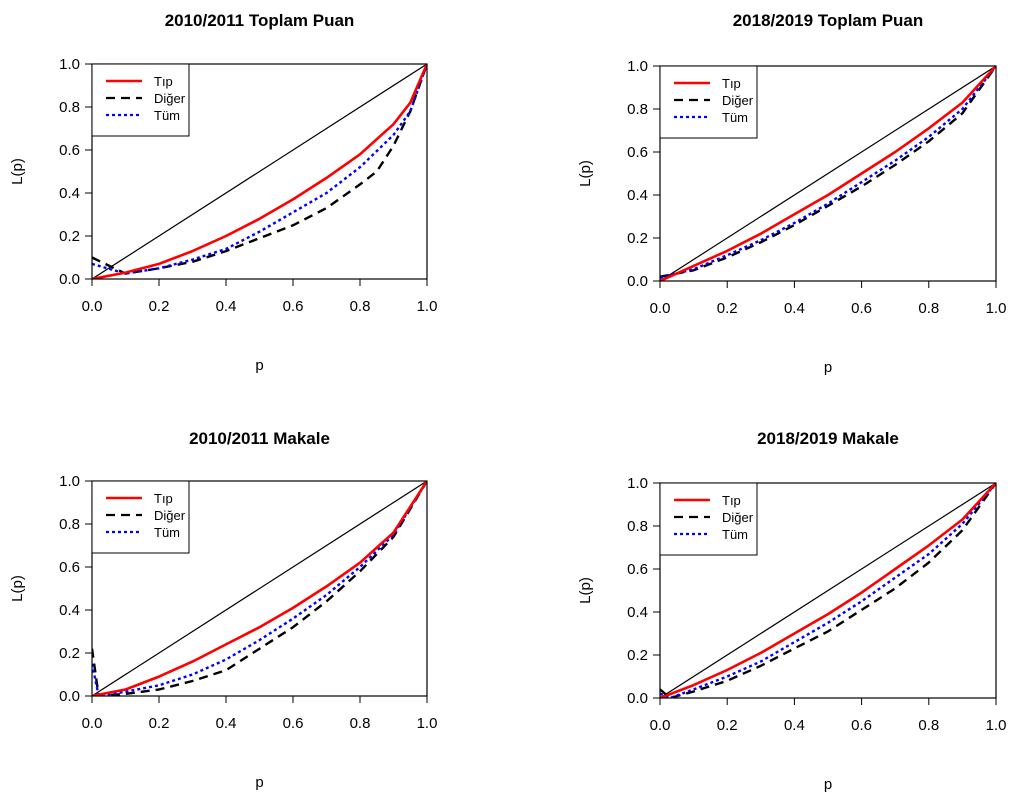 The height and width of the screenshot is (796, 1010). Describe the element at coordinates (828, 20) in the screenshot. I see `chart-title: 2018/2019 Toplam Puan` at that location.